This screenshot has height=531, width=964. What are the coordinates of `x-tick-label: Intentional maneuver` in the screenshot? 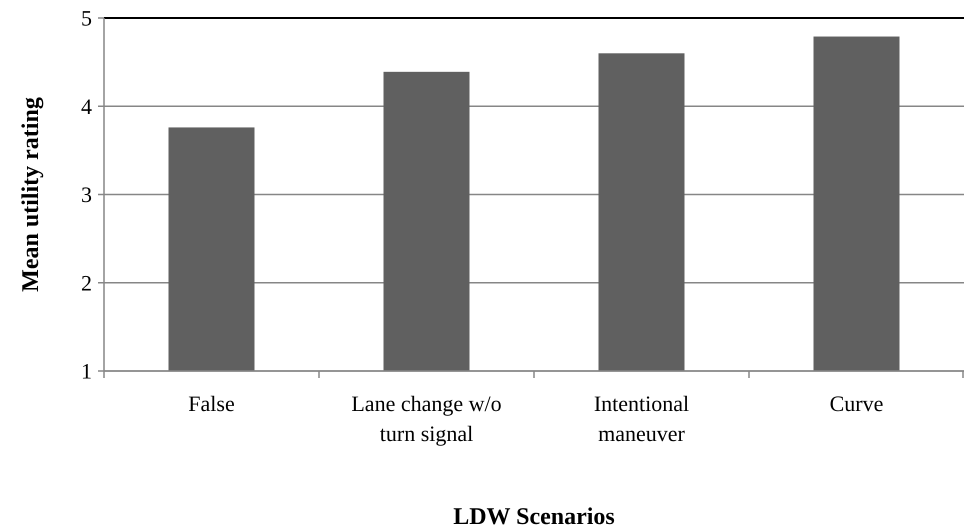 It's located at (642, 418).